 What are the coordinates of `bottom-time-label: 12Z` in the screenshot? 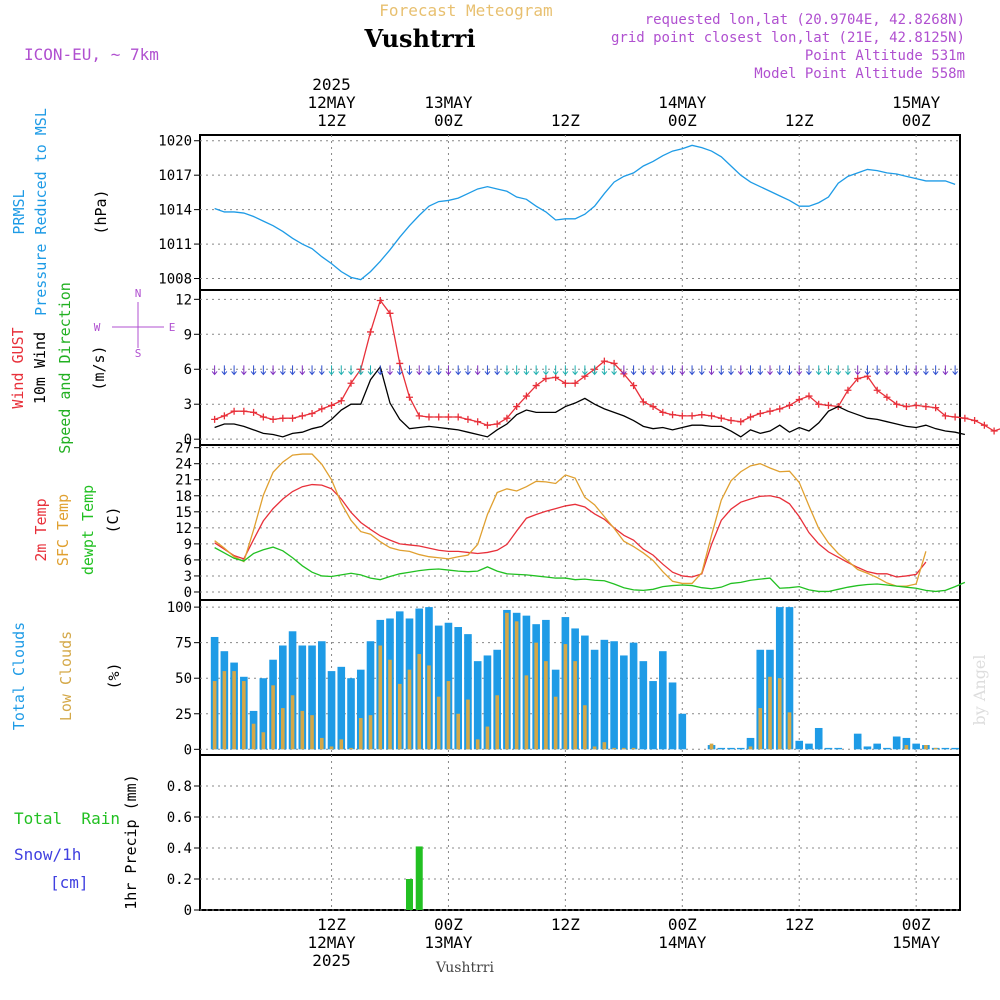 It's located at (799, 924).